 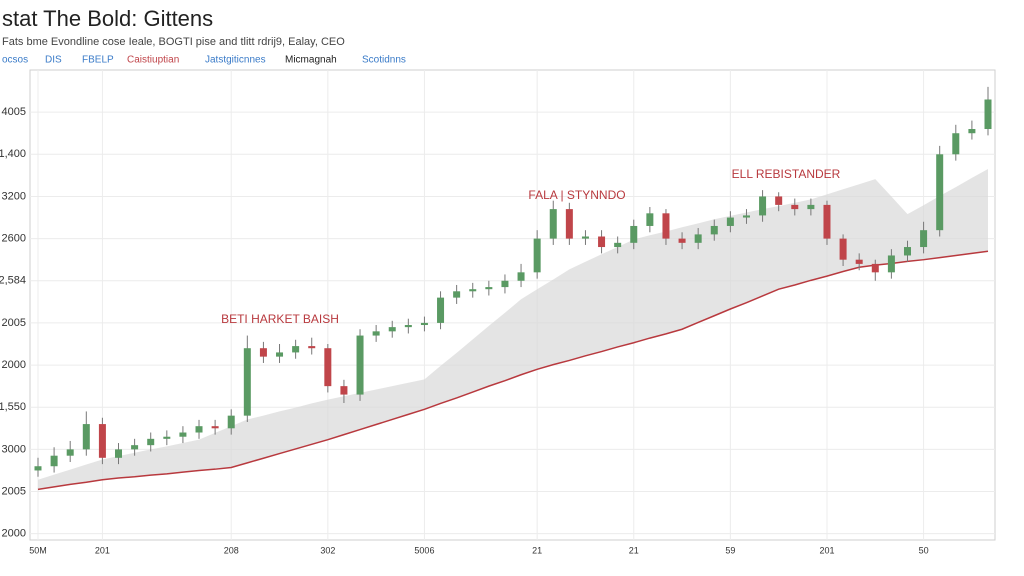 What do you see at coordinates (924, 550) in the screenshot?
I see `x-tick-label: 50` at bounding box center [924, 550].